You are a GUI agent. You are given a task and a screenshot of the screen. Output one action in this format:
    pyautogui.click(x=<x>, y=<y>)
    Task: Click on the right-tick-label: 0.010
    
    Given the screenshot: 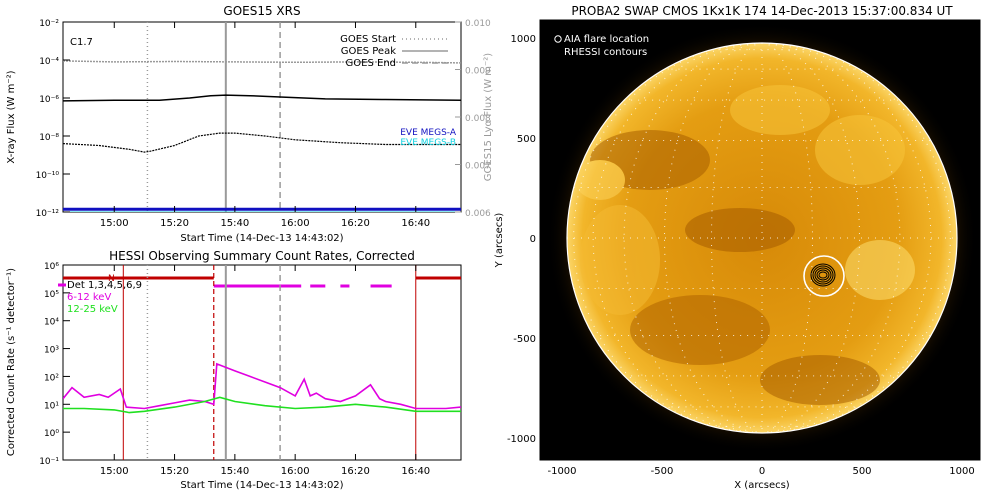 What is the action you would take?
    pyautogui.click(x=478, y=24)
    